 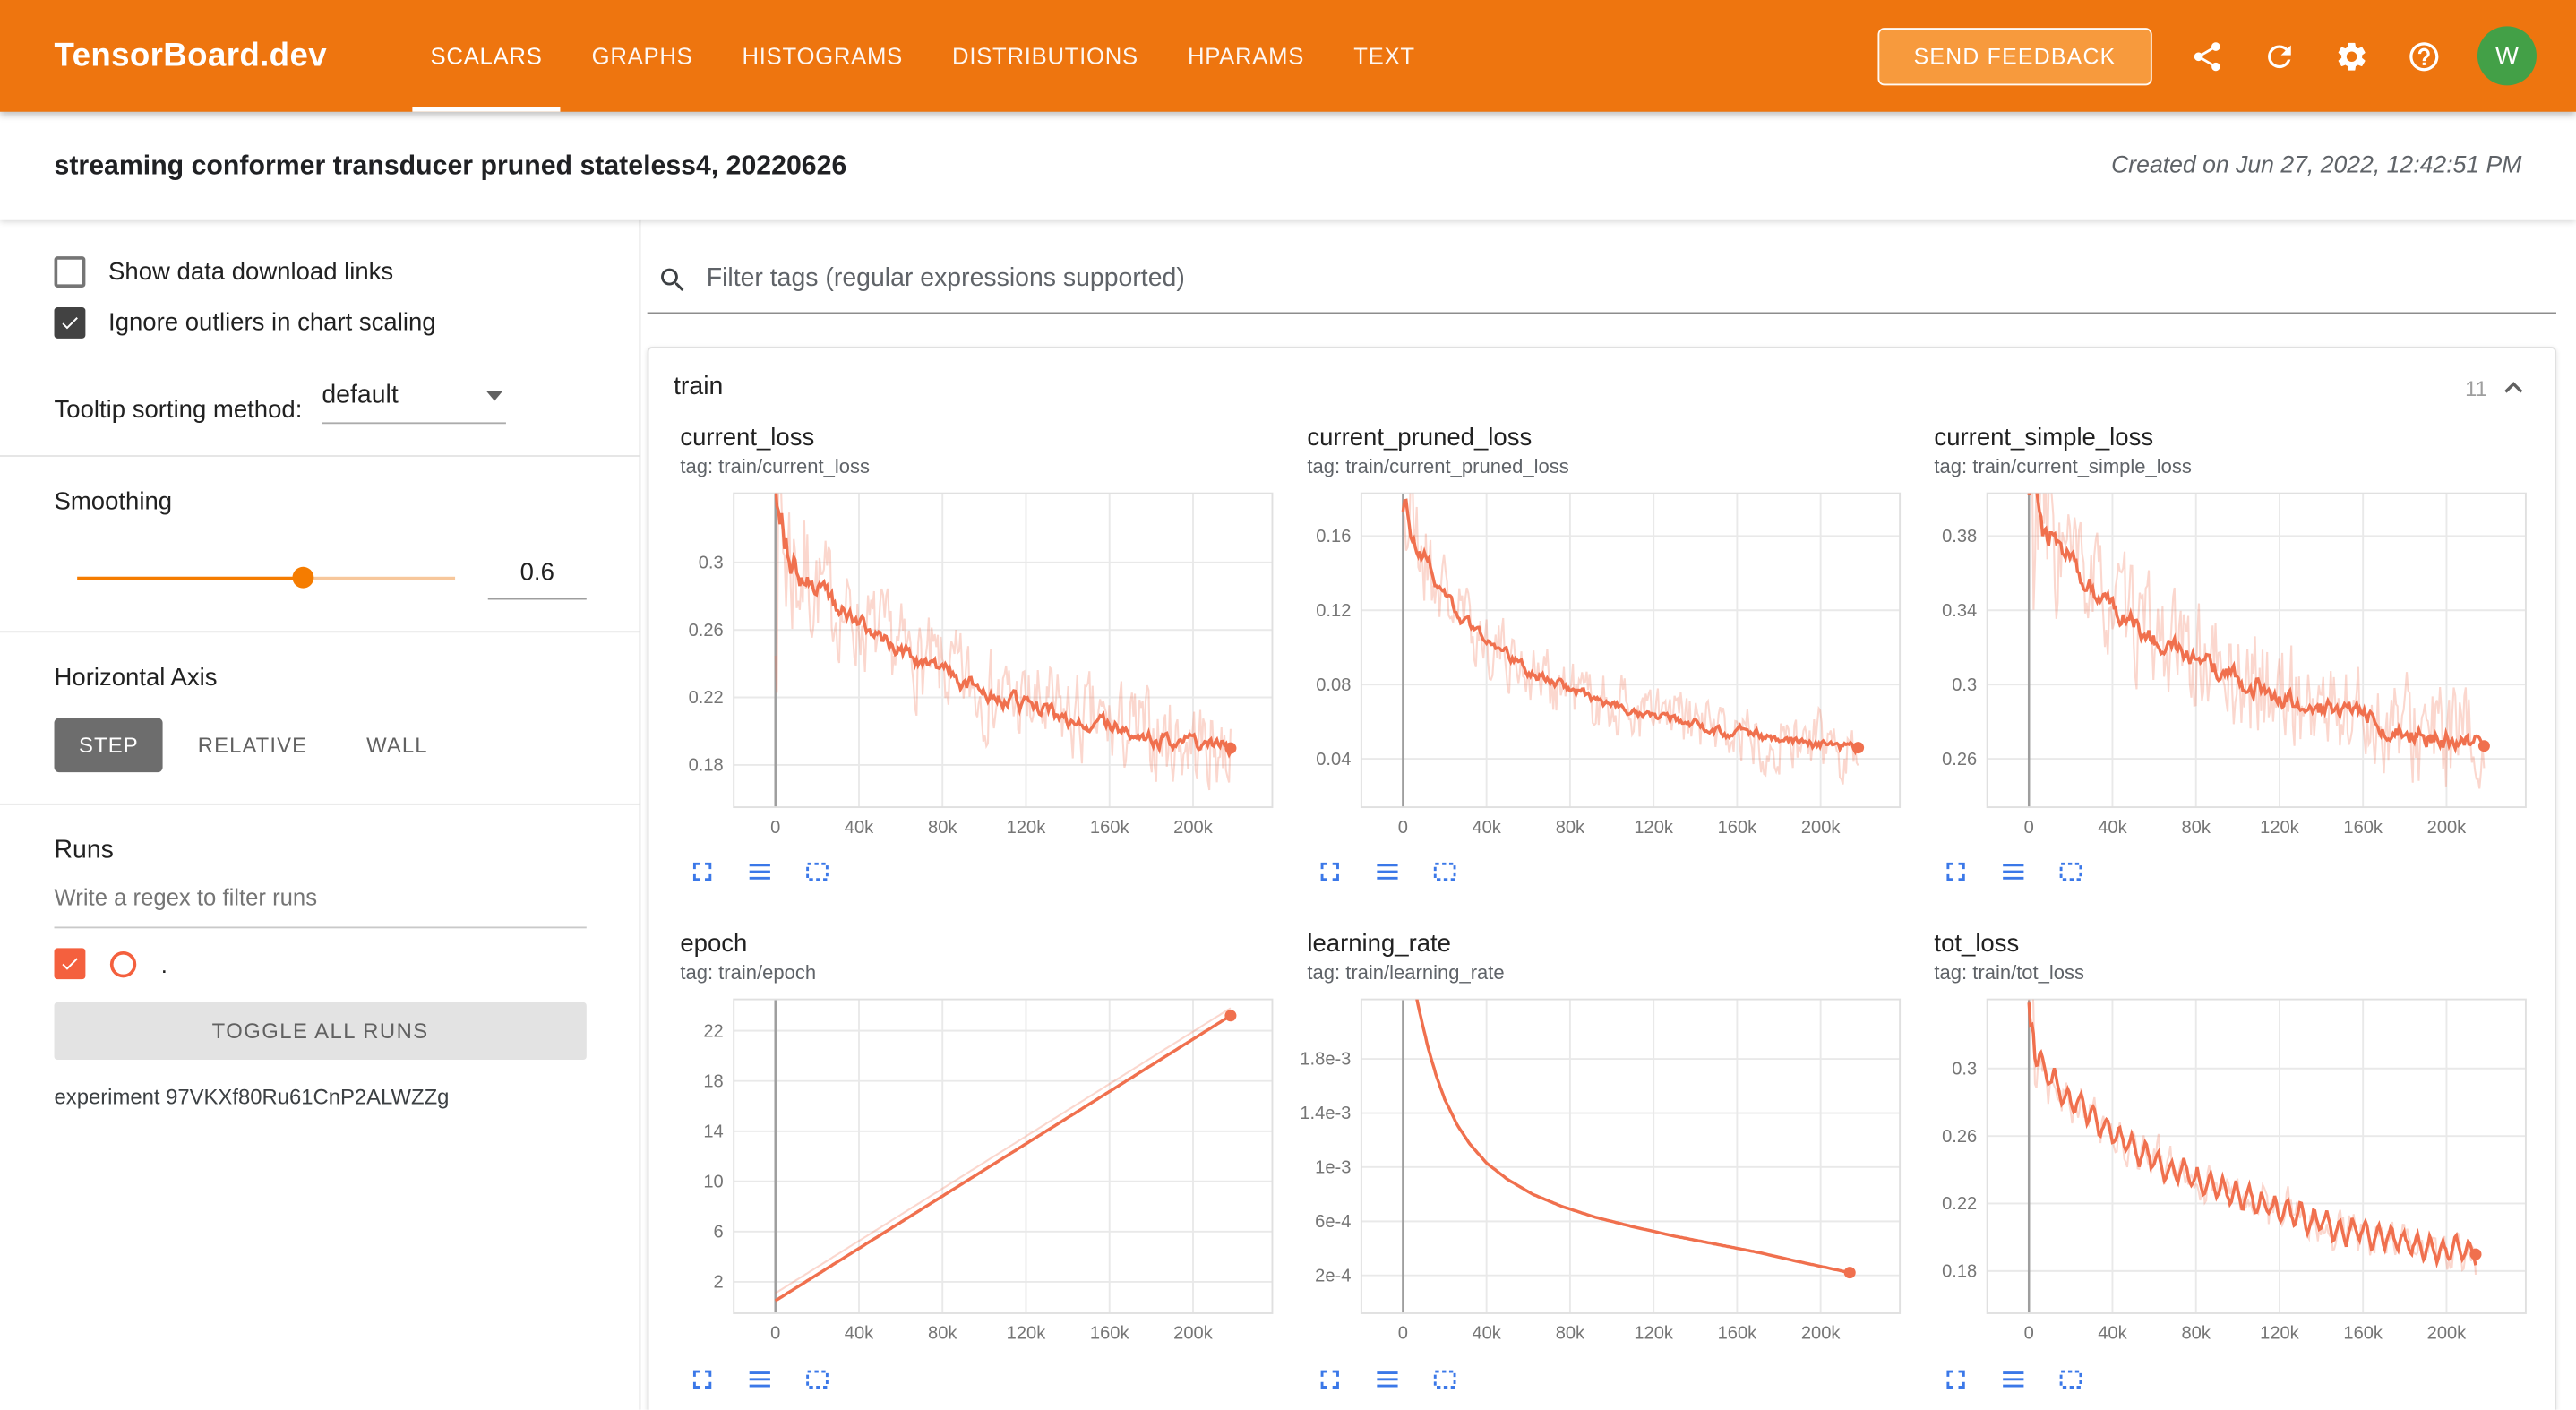 I want to click on toggle-all-runs-button: TOGGLE ALL RUNS, so click(x=320, y=1031).